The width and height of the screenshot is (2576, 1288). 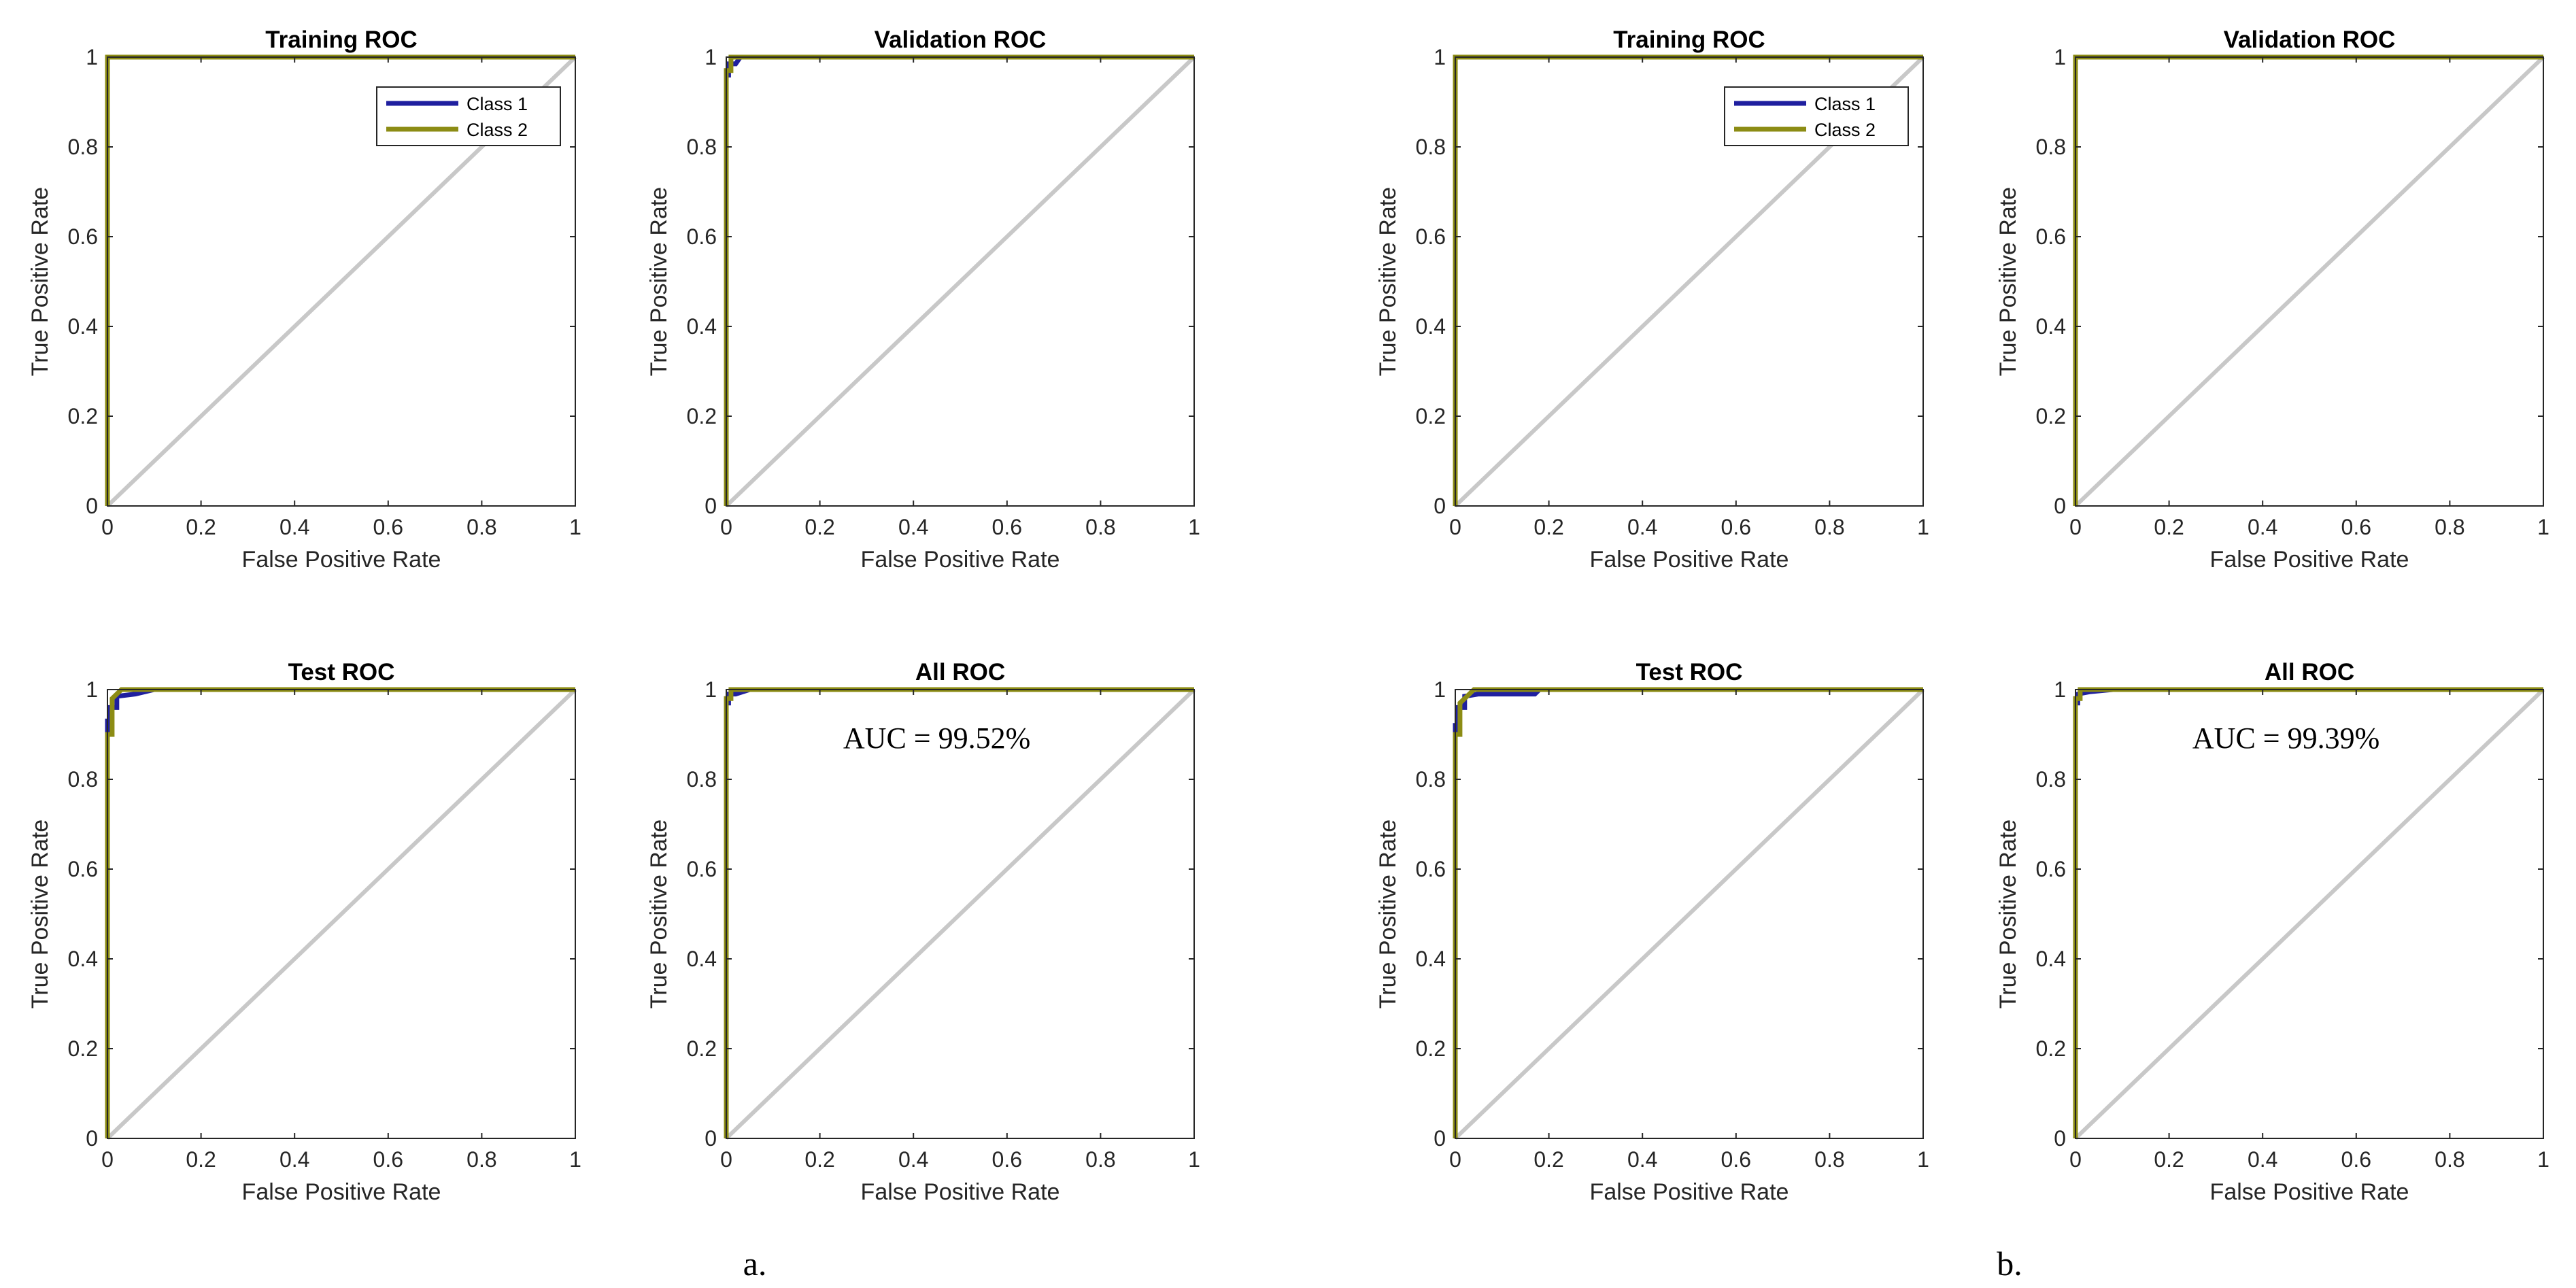 I want to click on auc-annotation: AUC = 99.52%, so click(x=936, y=738).